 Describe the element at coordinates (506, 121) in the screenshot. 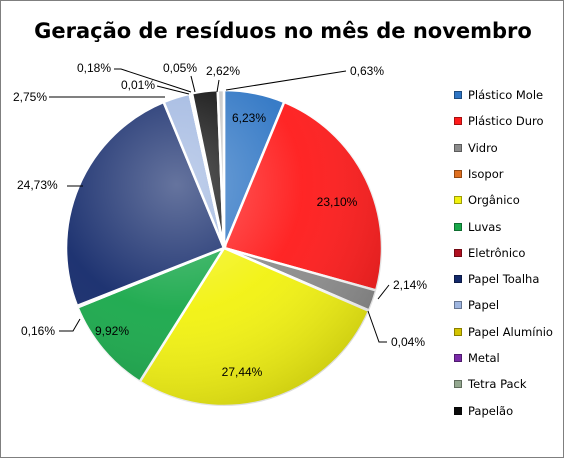

I see `legend-label: Plástico Duro` at that location.